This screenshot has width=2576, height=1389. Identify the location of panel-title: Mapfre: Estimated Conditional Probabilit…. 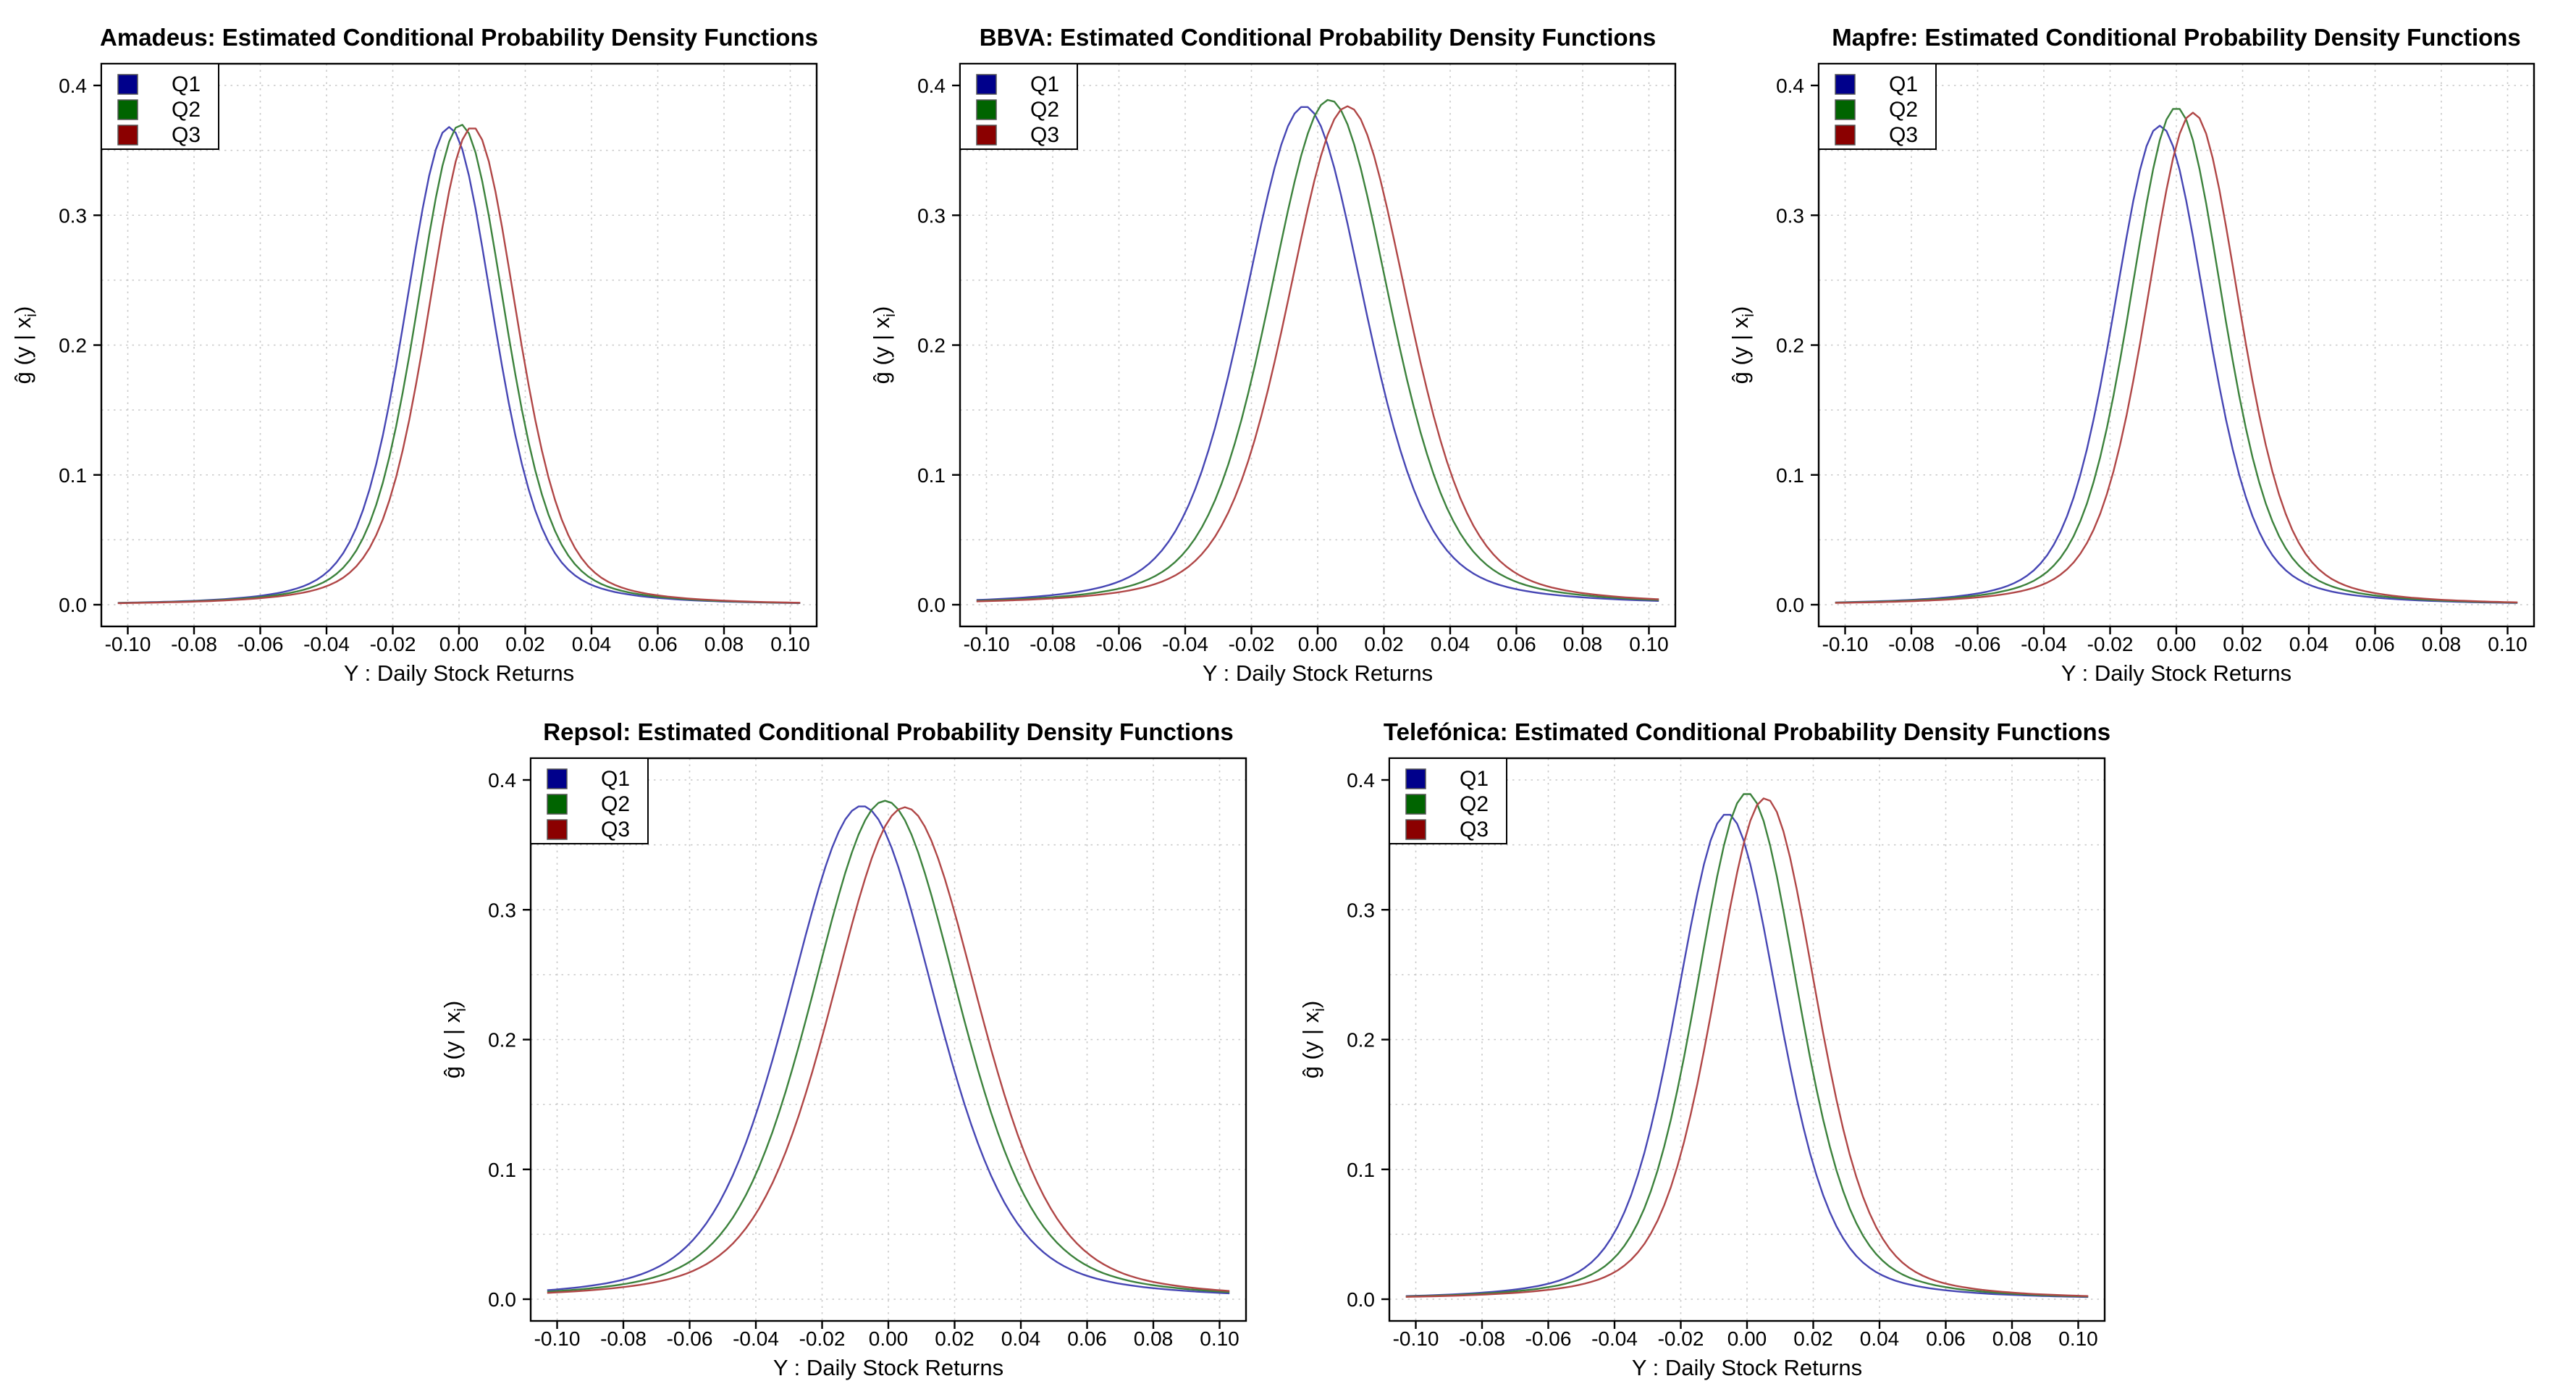
(2176, 37).